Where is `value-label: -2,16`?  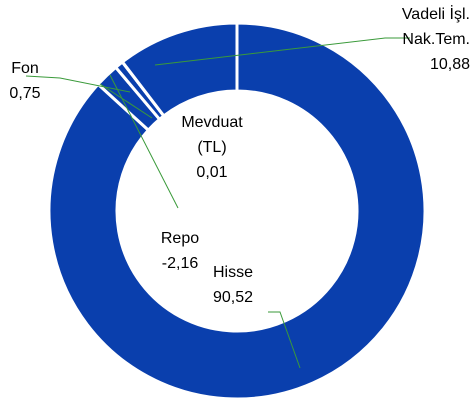 value-label: -2,16 is located at coordinates (180, 263).